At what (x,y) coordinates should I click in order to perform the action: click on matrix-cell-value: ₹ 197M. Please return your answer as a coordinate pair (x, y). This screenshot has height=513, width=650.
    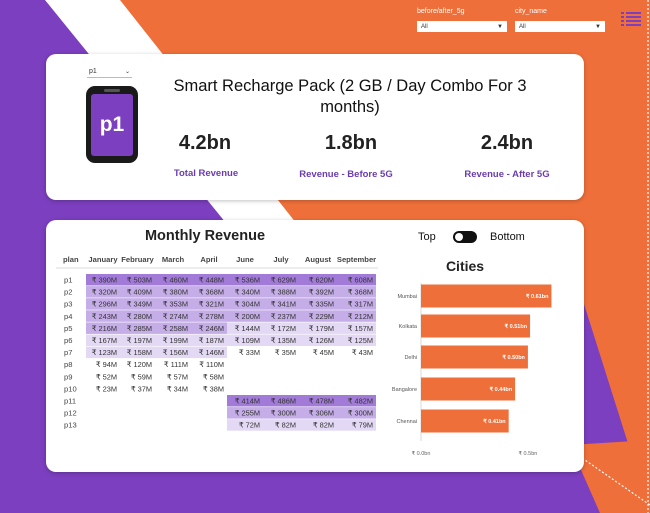
    Looking at the image, I should click on (139, 340).